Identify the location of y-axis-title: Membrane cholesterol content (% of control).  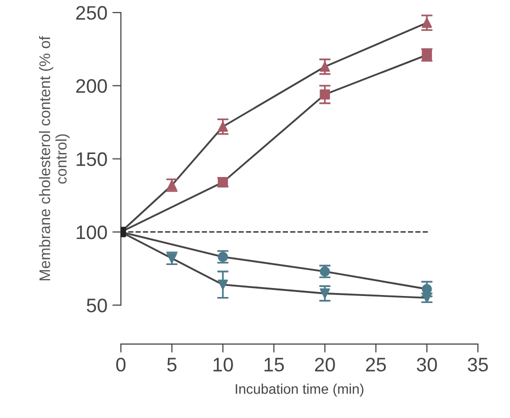
(54, 158).